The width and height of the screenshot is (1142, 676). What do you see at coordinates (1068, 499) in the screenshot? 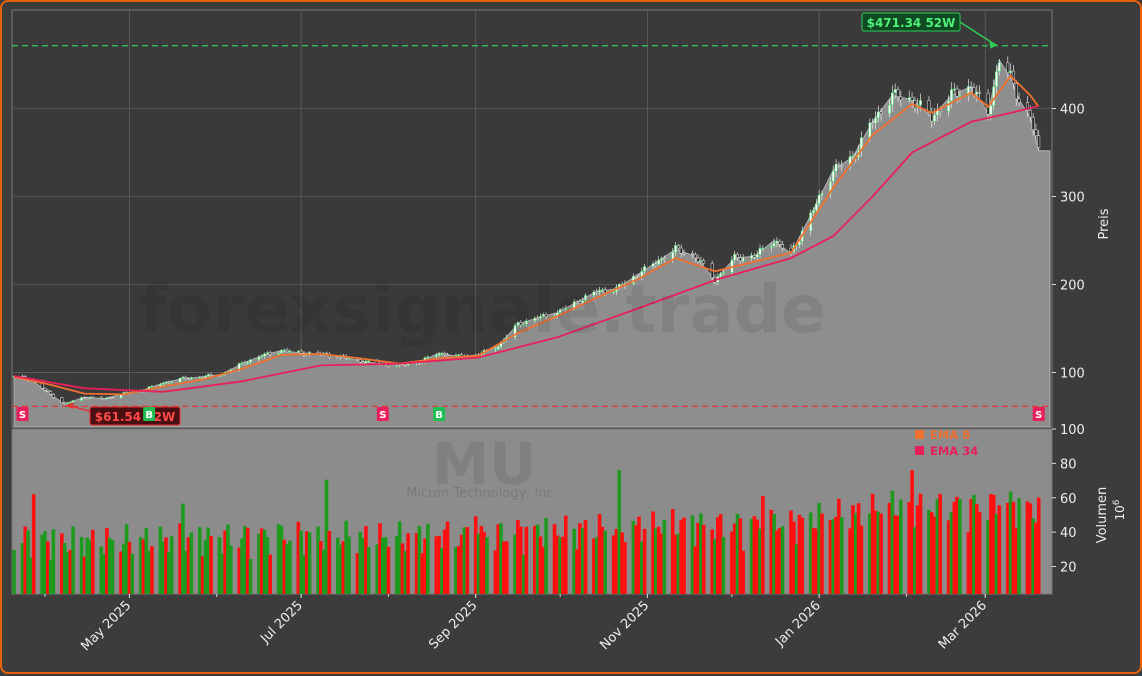
I see `volume-tick-label: 60` at bounding box center [1068, 499].